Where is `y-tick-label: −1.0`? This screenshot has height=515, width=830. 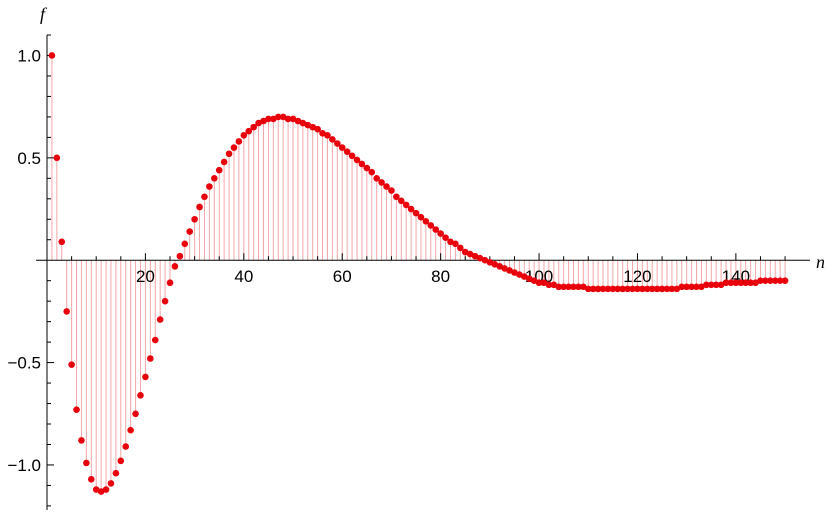 y-tick-label: −1.0 is located at coordinates (24, 465).